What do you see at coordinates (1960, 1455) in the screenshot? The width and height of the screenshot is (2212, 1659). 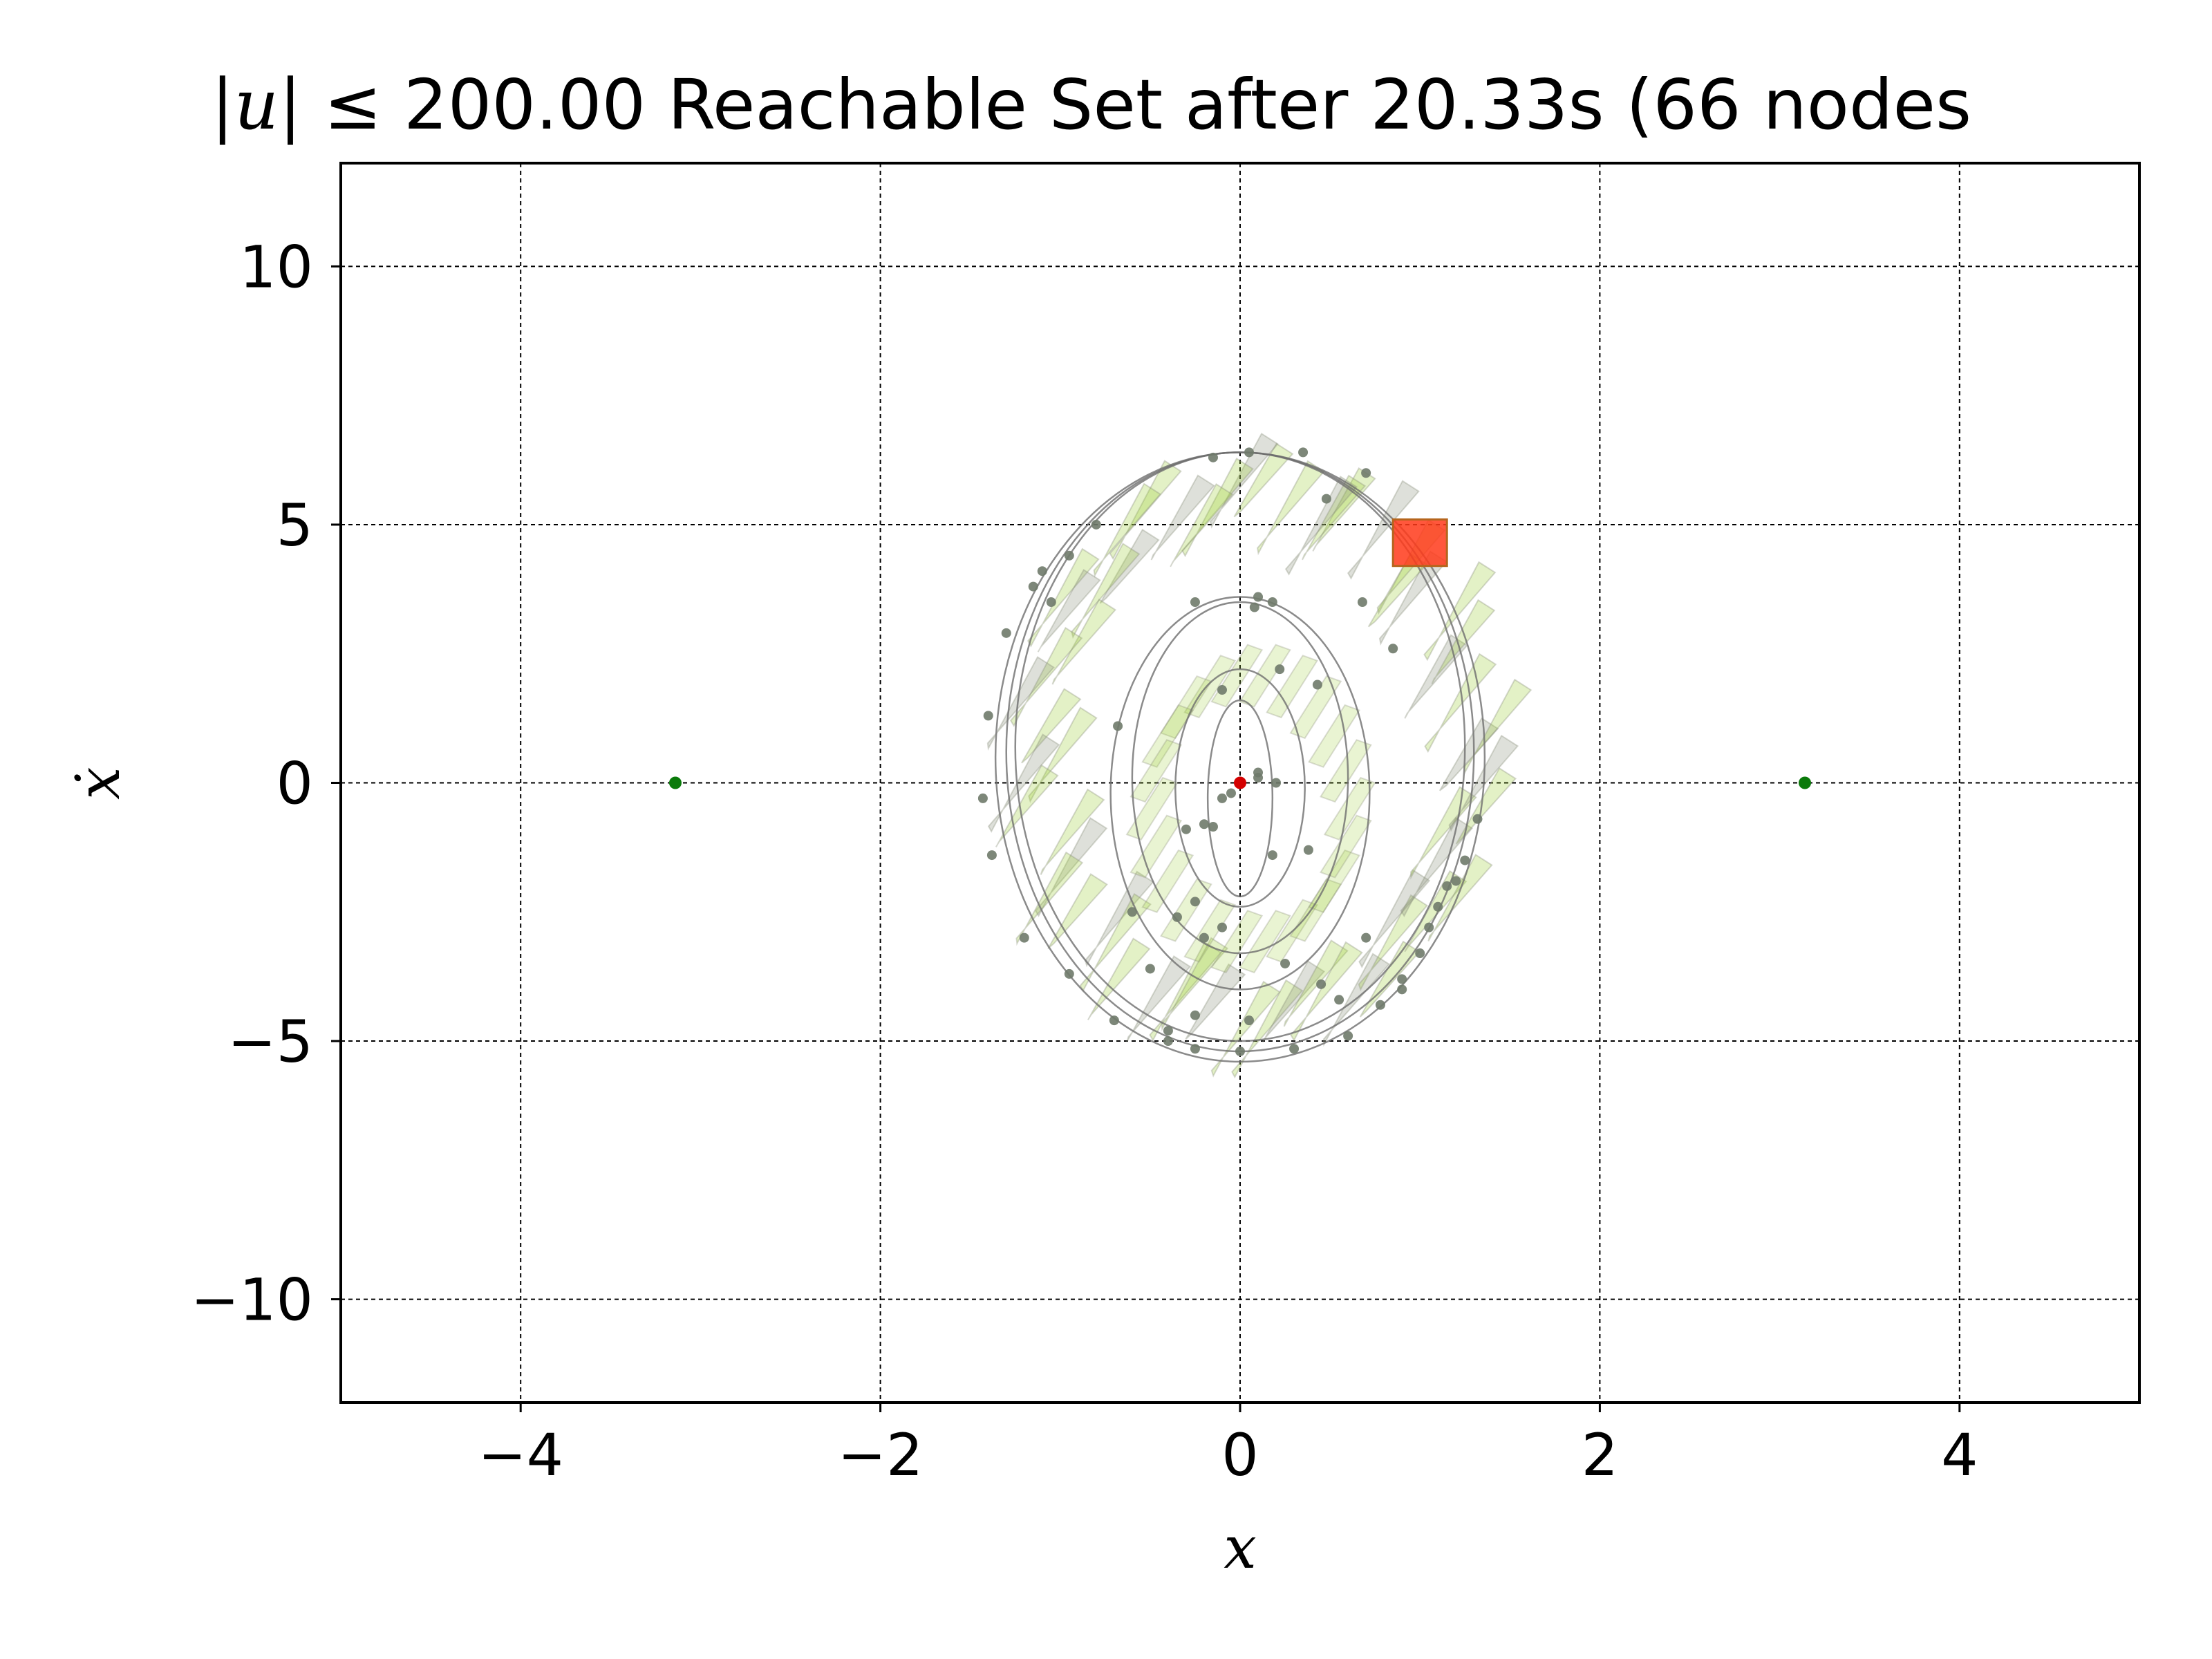 I see `x-tick-label: 4` at bounding box center [1960, 1455].